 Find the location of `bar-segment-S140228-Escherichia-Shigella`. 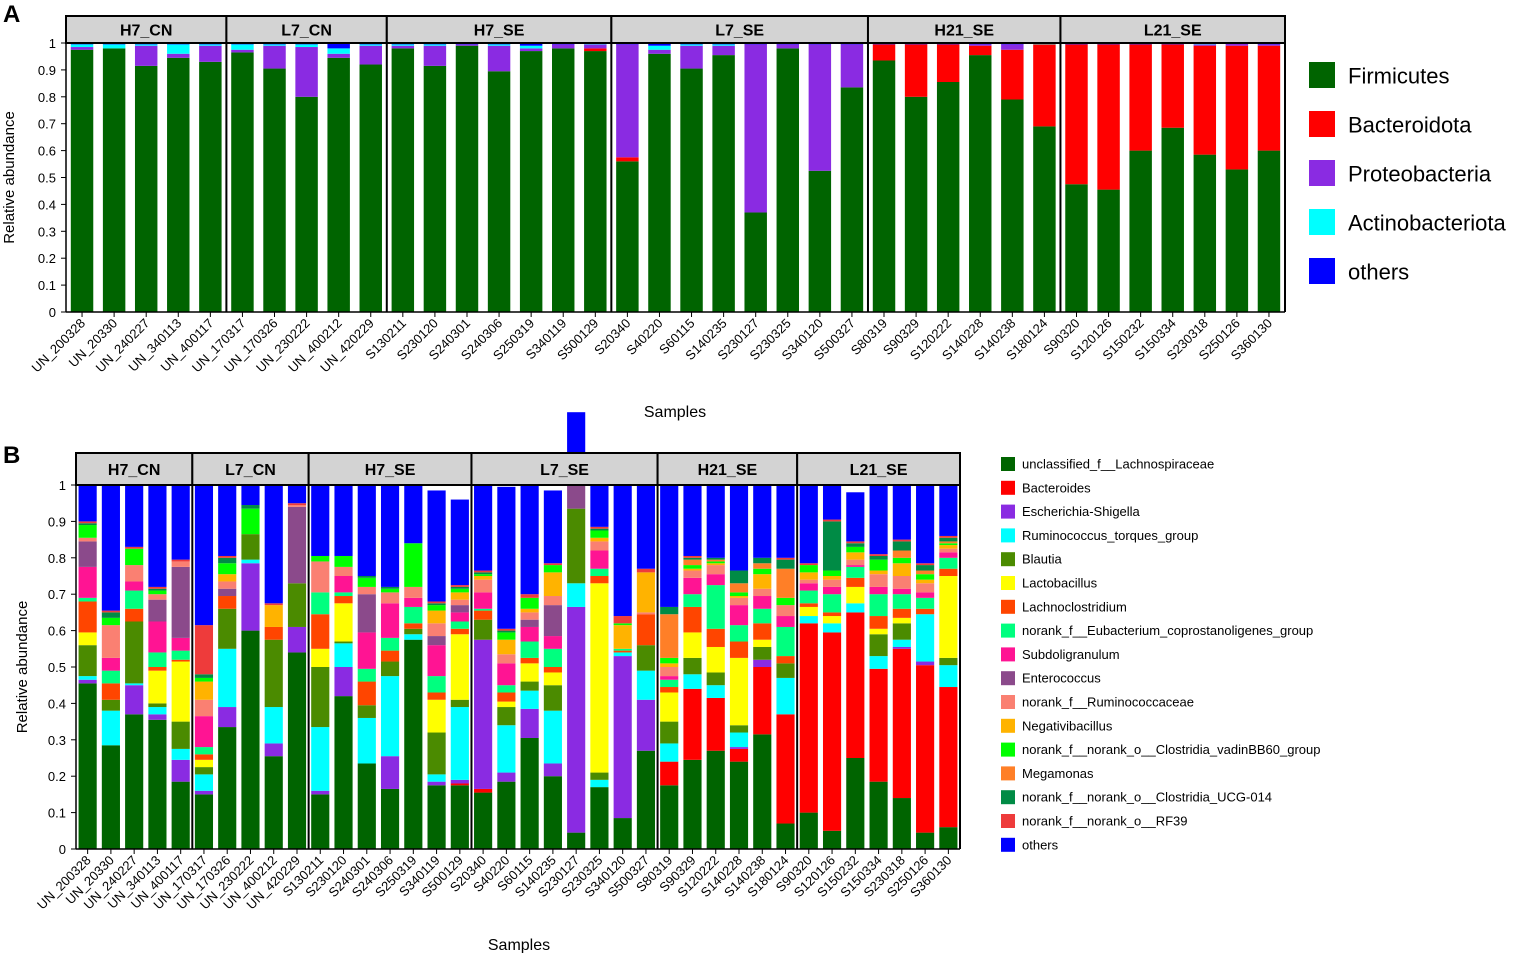

bar-segment-S140228-Escherichia-Shigella is located at coordinates (739, 748).